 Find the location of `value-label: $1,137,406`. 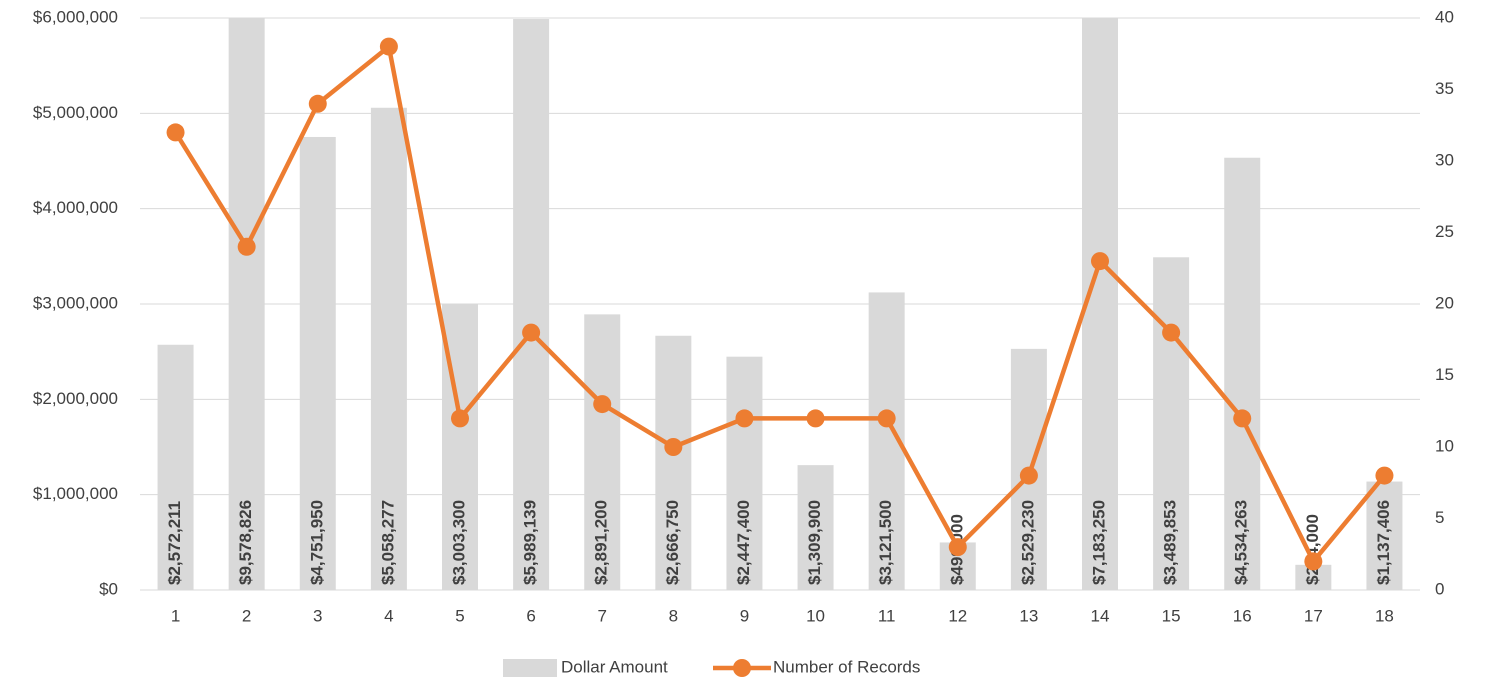

value-label: $1,137,406 is located at coordinates (1383, 542).